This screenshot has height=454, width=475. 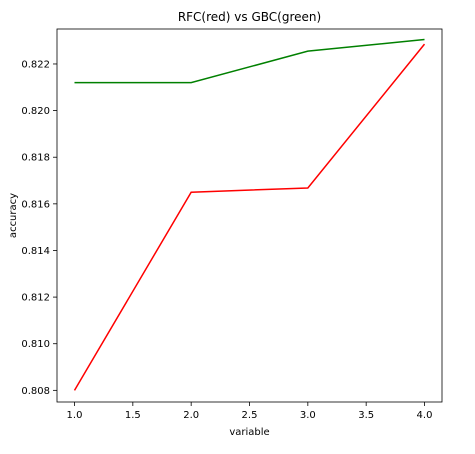 I want to click on x-tick-label: 2.0, so click(x=191, y=415).